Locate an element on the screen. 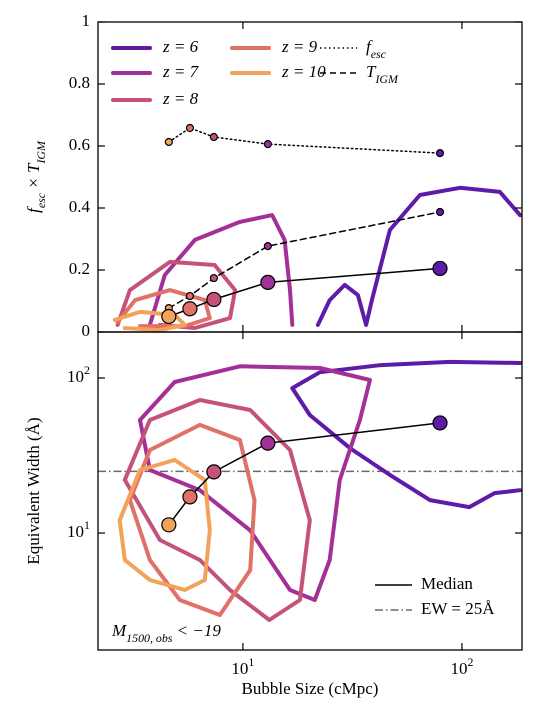  y-axis-label: fesc × TIGM is located at coordinates (36, 176).